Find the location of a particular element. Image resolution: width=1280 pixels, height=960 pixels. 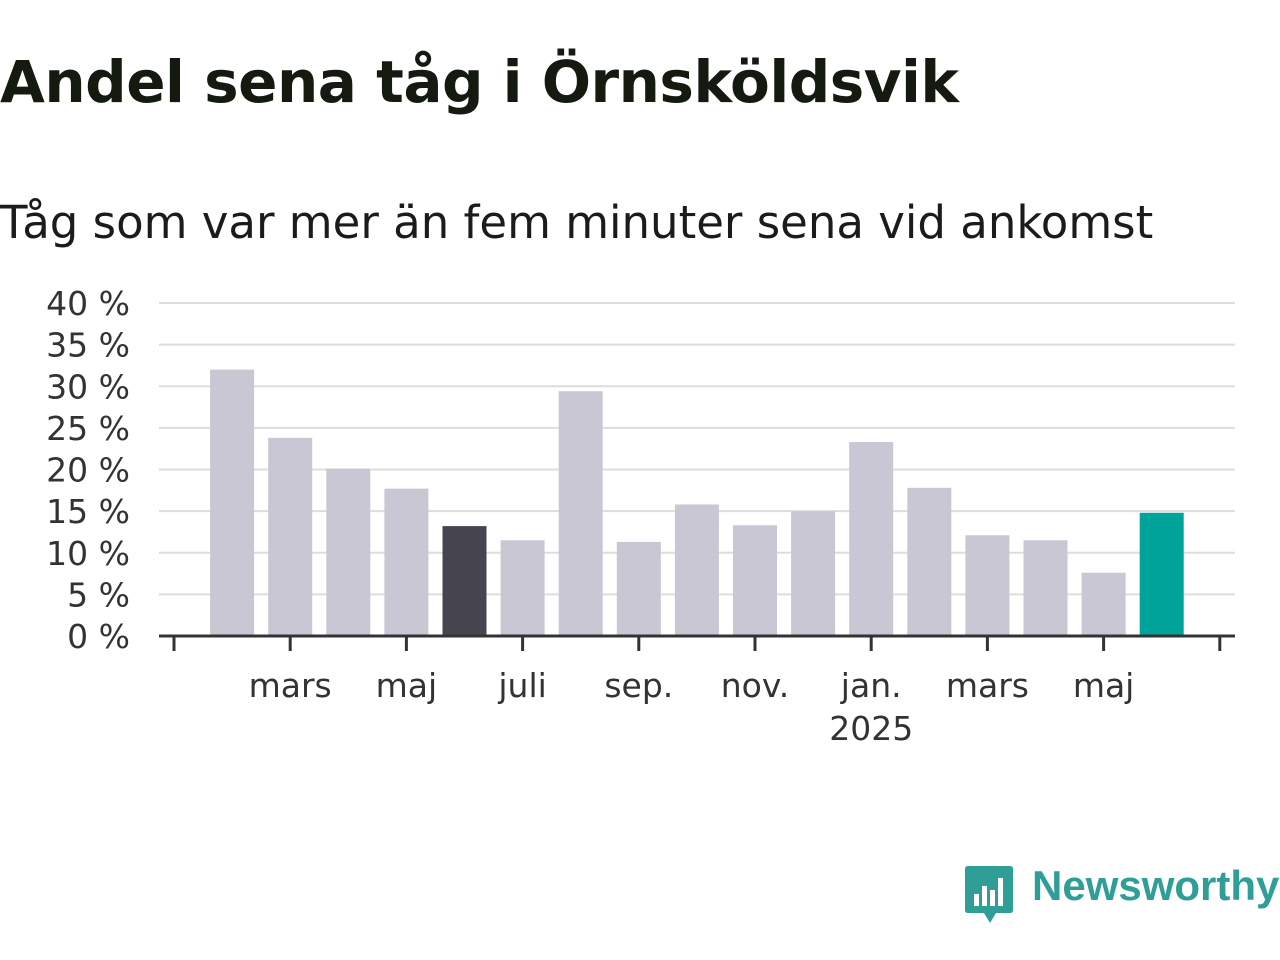

newsworthy-logo: Newsworthy is located at coordinates (1122, 895).